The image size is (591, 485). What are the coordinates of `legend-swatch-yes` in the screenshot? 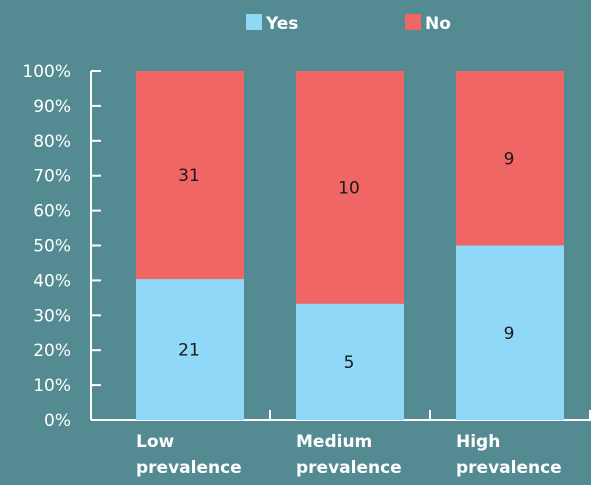 It's located at (254, 22).